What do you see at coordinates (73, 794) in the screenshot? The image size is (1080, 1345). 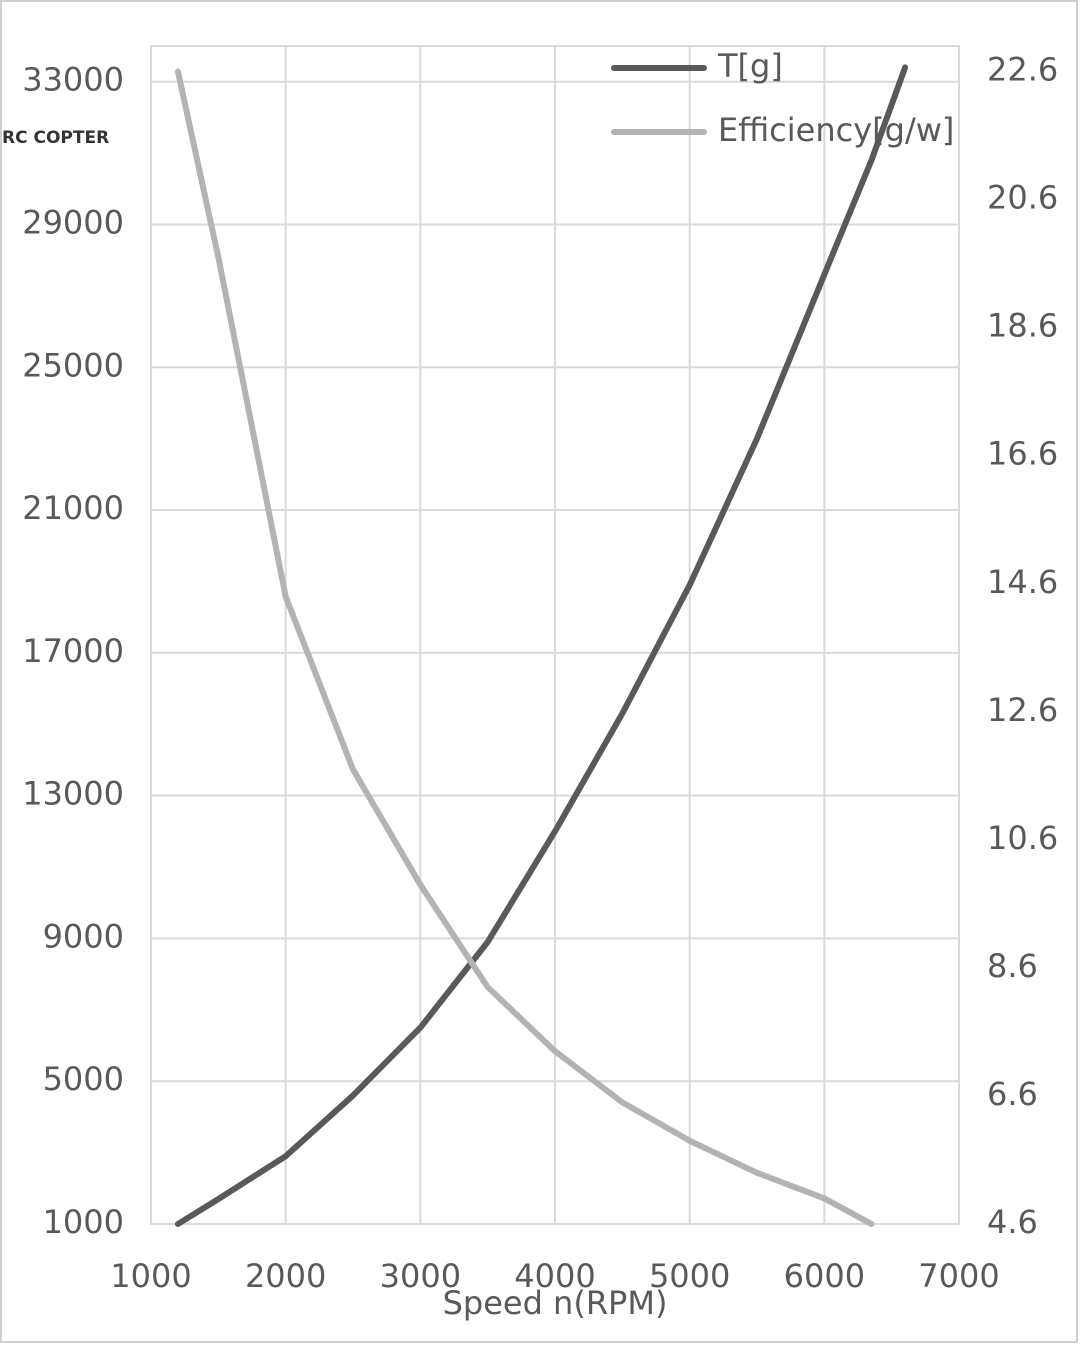 I see `y-tick-label: 13000` at bounding box center [73, 794].